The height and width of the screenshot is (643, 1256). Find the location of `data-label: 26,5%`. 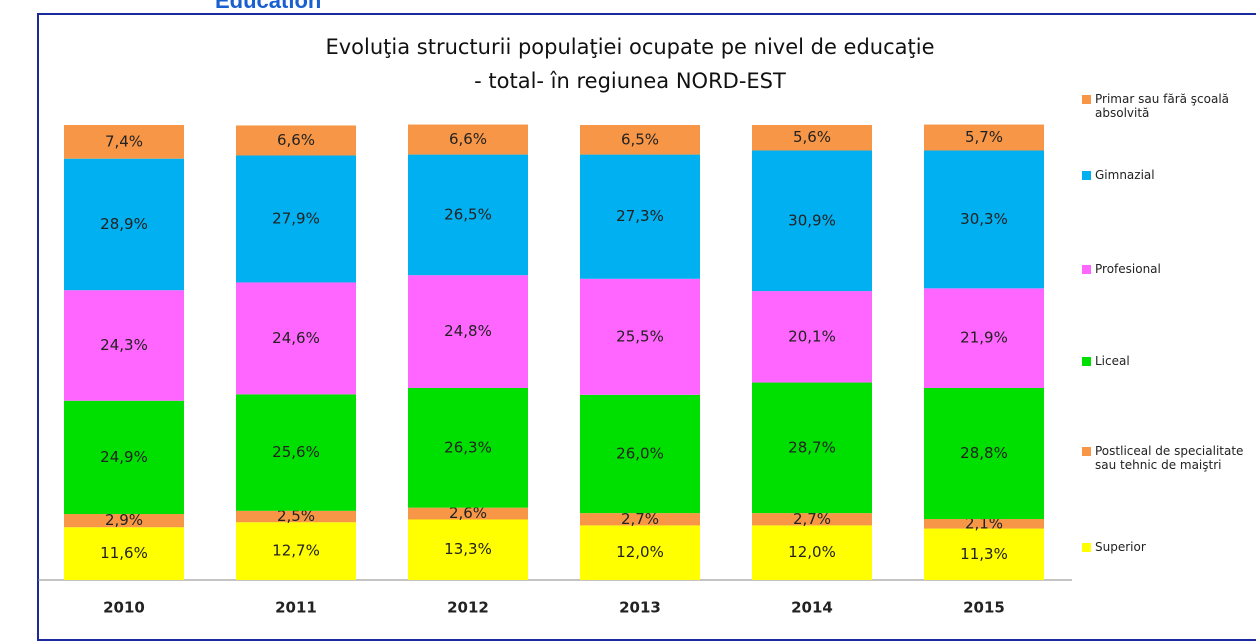

data-label: 26,5% is located at coordinates (468, 214).